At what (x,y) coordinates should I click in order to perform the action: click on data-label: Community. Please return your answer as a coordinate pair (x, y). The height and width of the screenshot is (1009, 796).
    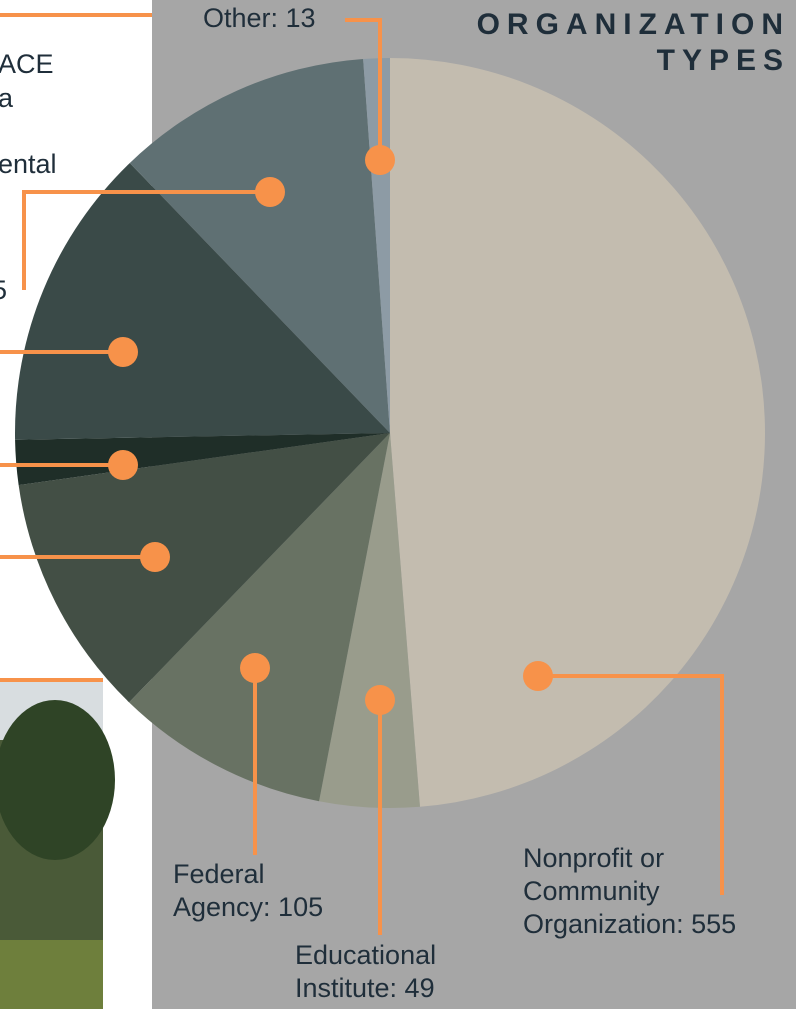
    Looking at the image, I should click on (591, 891).